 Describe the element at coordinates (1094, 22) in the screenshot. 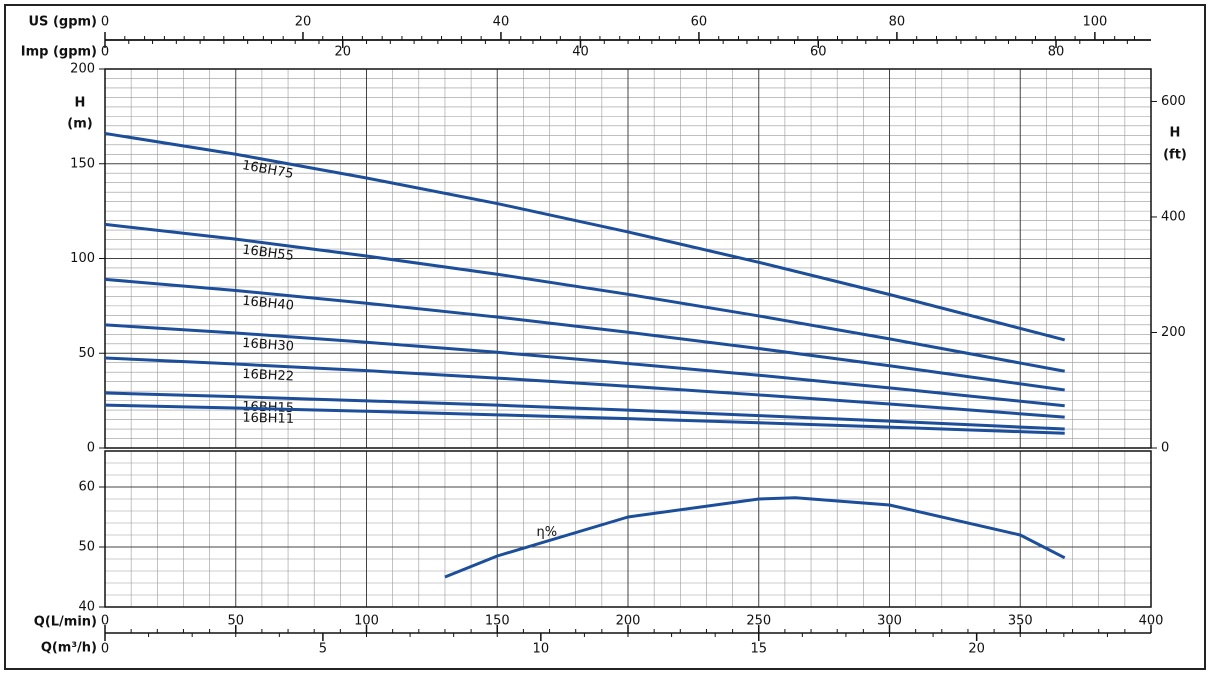

I see `tick-label: 100` at that location.